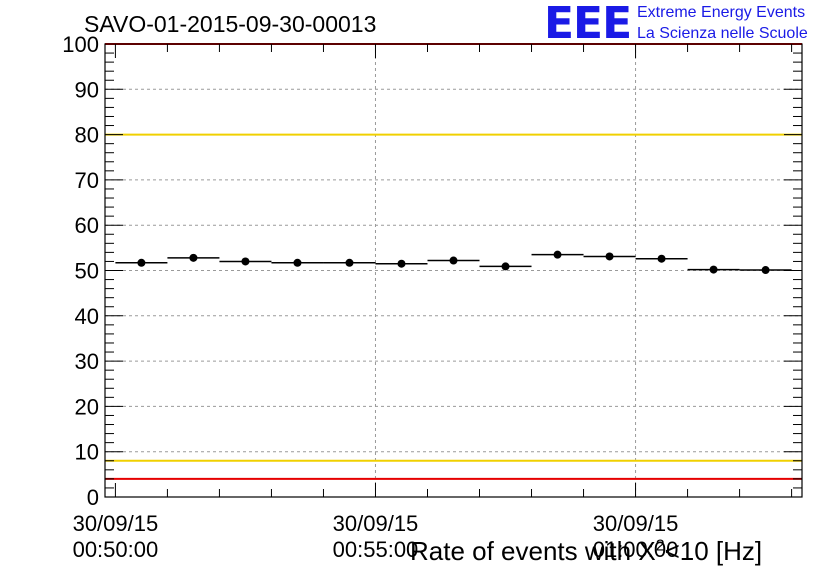 This screenshot has width=836, height=572. What do you see at coordinates (722, 33) in the screenshot?
I see `logo-line-2: La Scienza nelle Scuole` at bounding box center [722, 33].